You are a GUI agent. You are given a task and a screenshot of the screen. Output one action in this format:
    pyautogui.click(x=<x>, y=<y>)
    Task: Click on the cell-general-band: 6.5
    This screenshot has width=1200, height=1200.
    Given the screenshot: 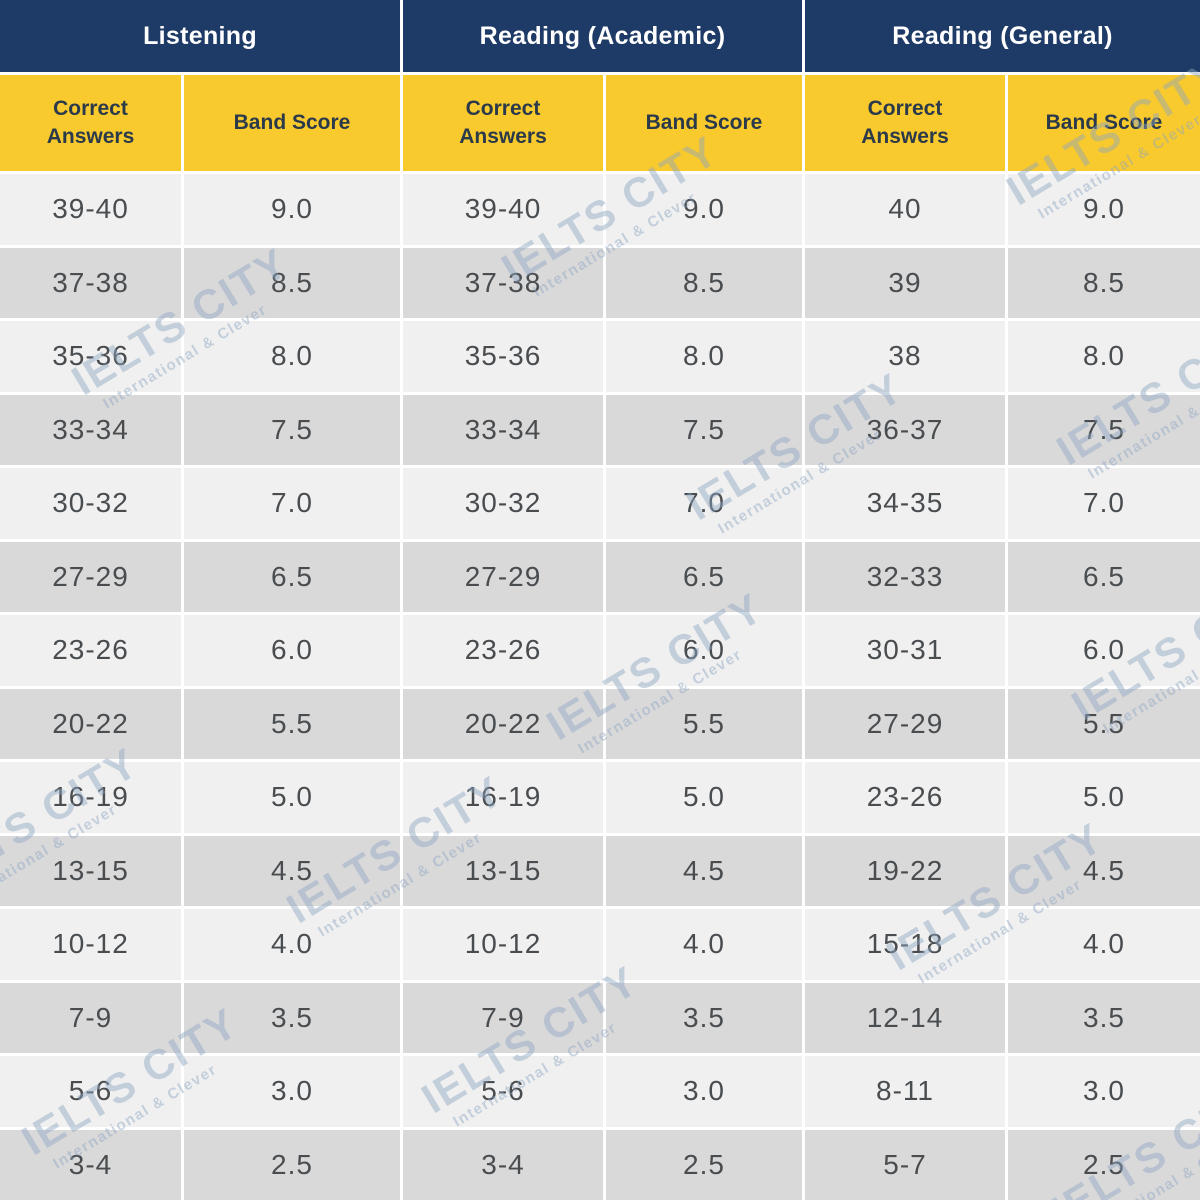 What is the action you would take?
    pyautogui.click(x=1104, y=576)
    